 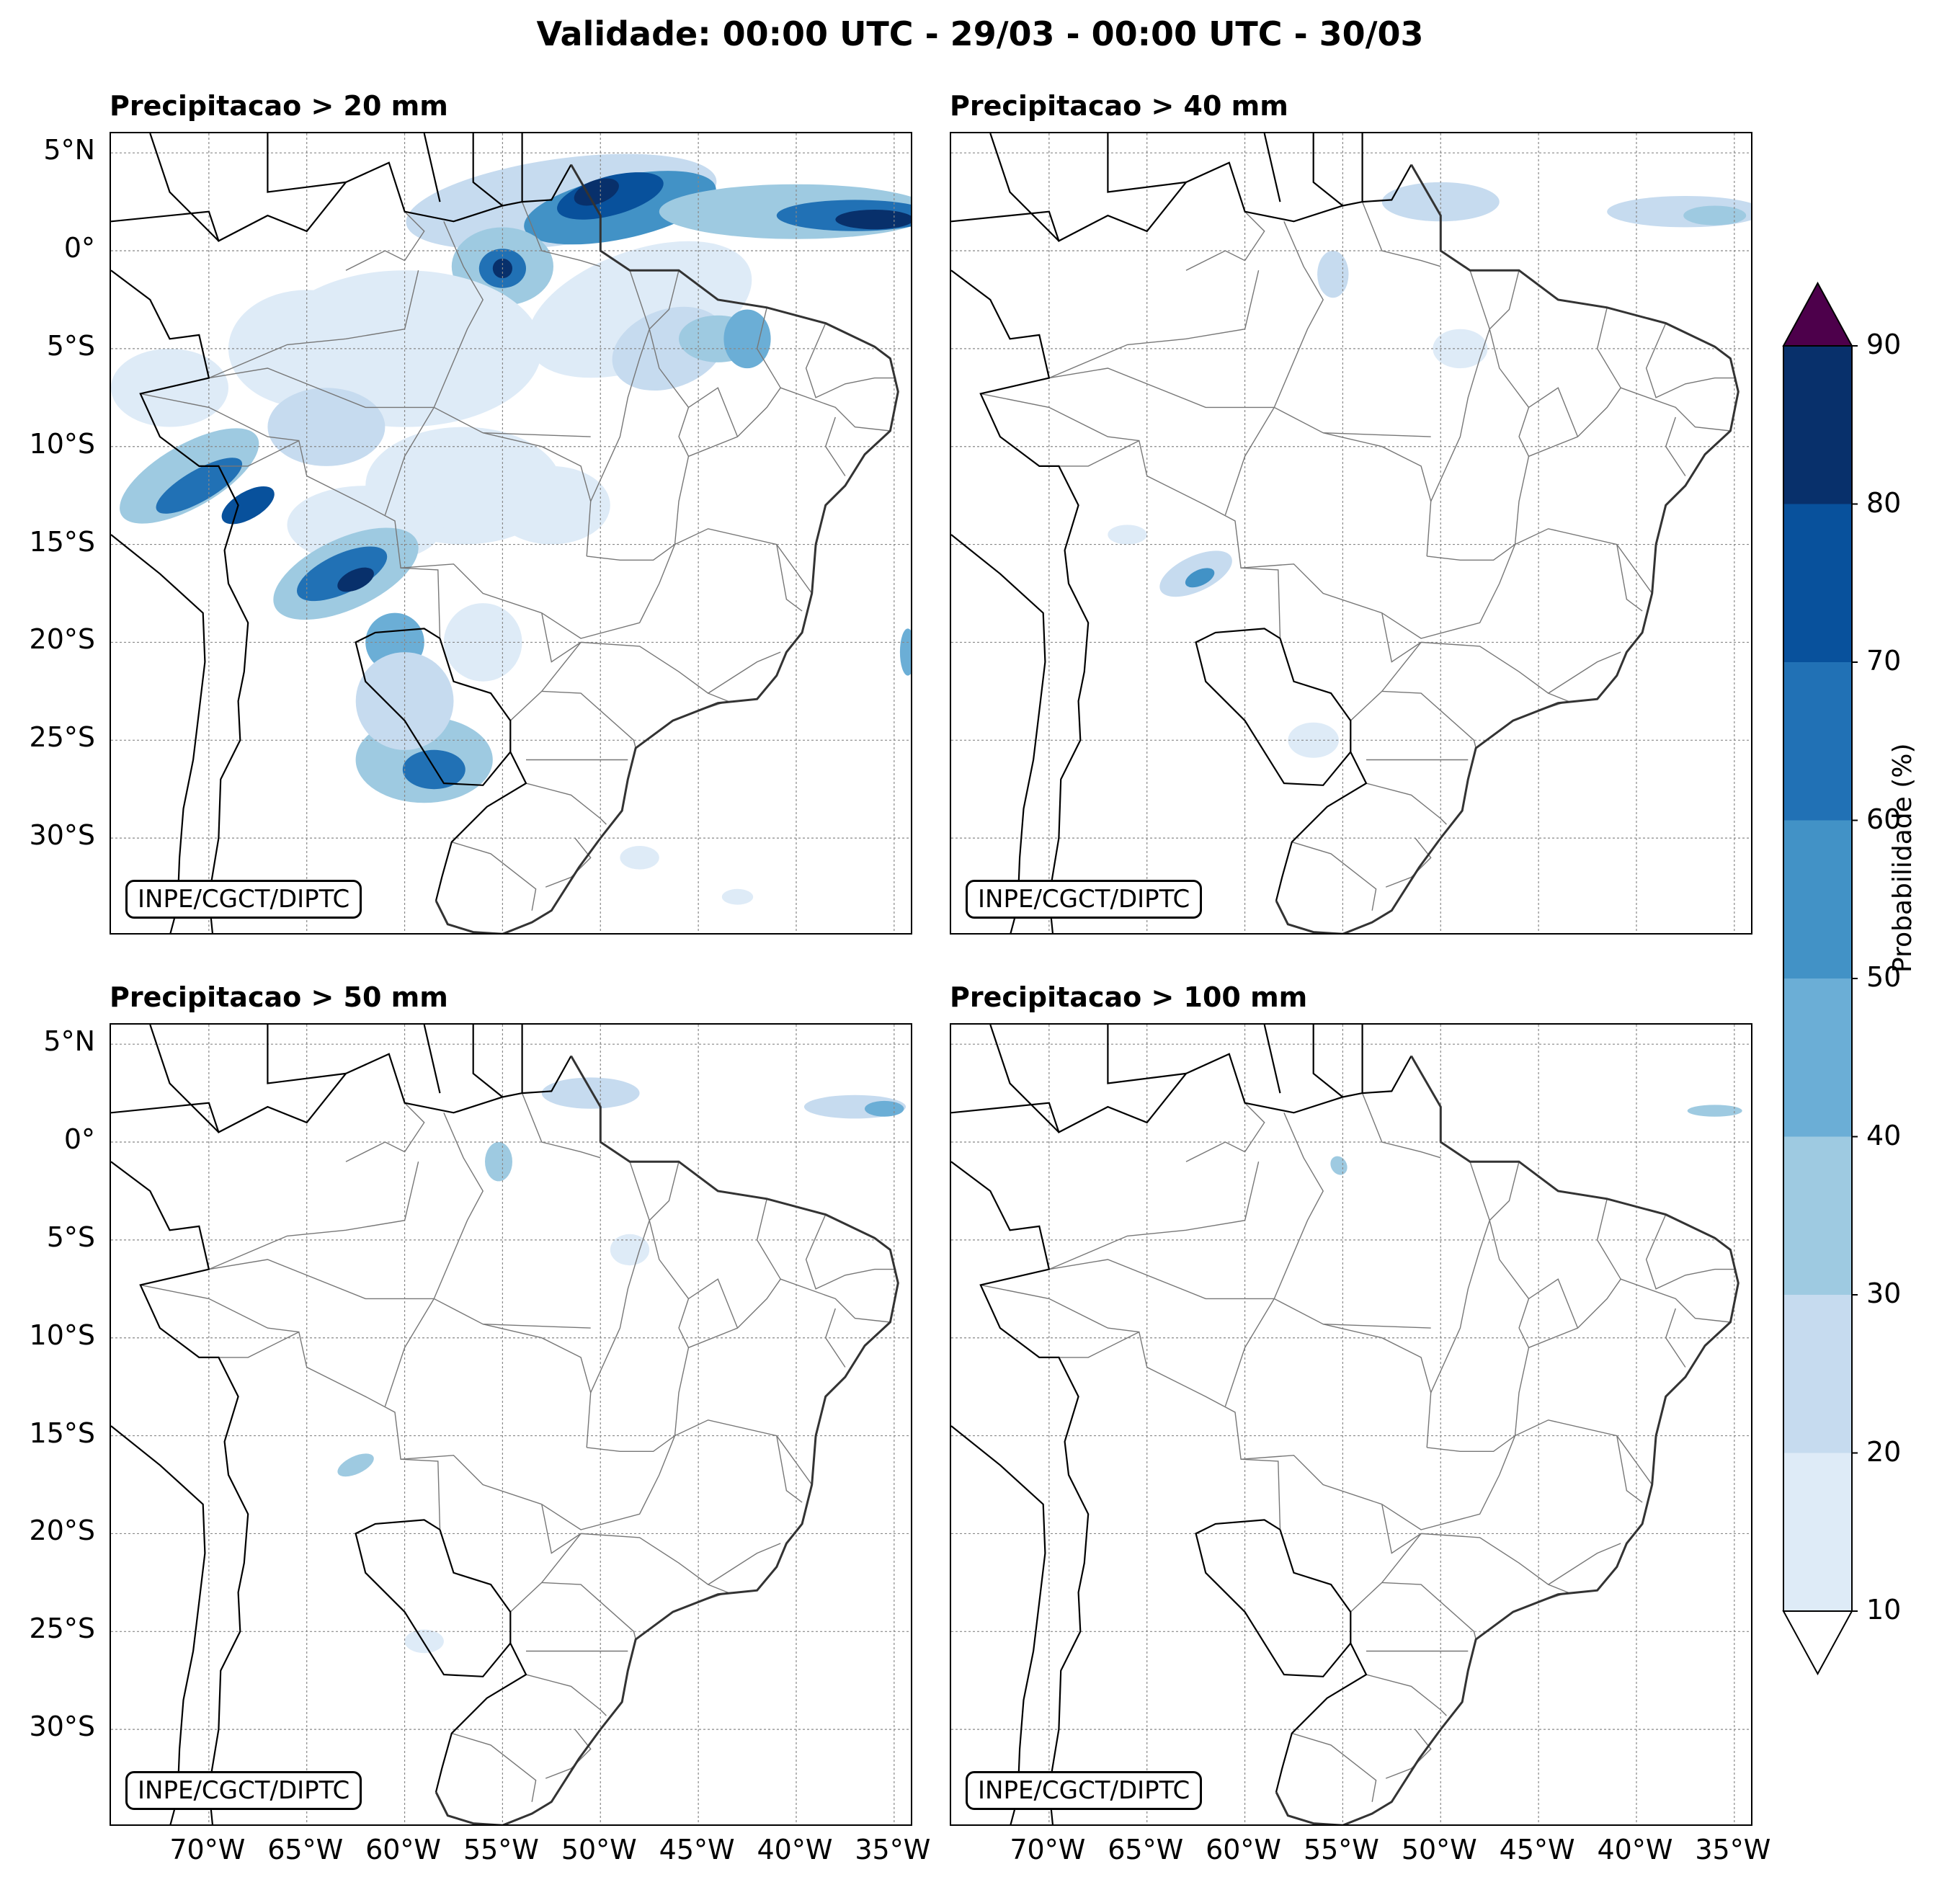 What do you see at coordinates (795, 1850) in the screenshot?
I see `longitude-tick-label: 40°W` at bounding box center [795, 1850].